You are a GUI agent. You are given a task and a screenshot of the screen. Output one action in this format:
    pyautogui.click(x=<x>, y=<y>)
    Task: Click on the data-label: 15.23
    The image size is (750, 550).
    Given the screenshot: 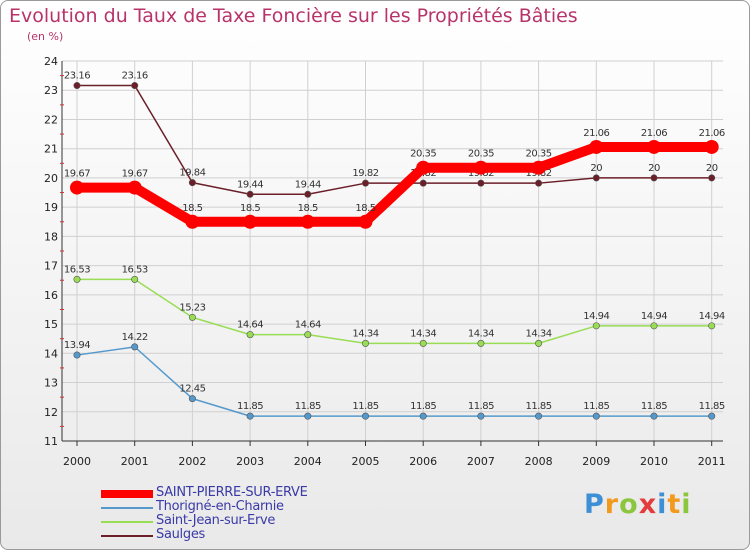 What is the action you would take?
    pyautogui.click(x=192, y=307)
    